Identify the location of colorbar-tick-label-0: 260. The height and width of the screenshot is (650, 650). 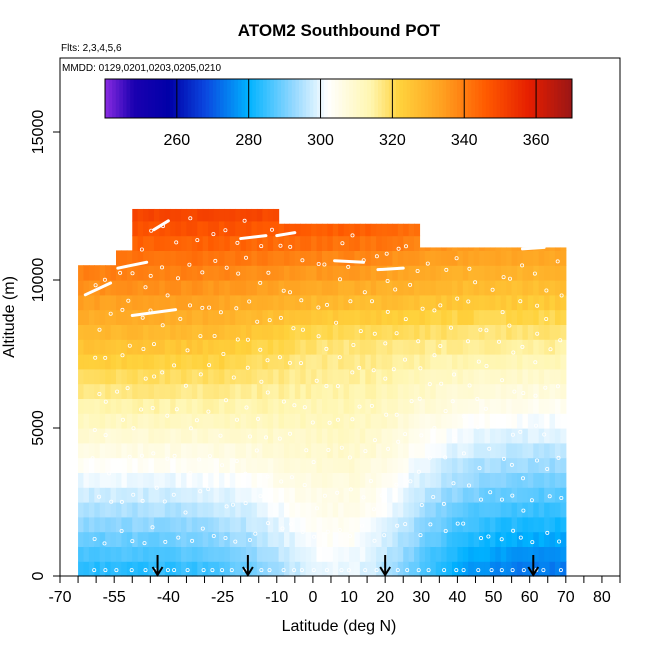
(176, 140).